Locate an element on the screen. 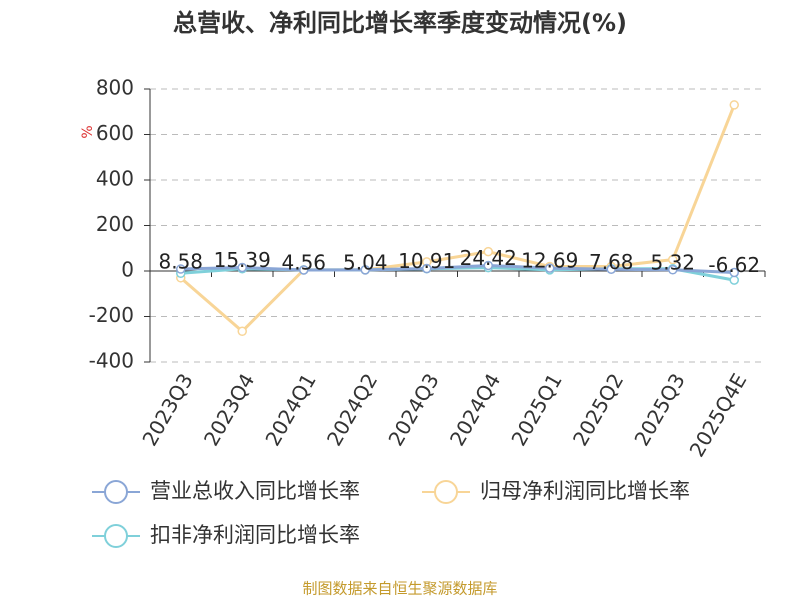  y-tick-label: -200 is located at coordinates (111, 315).